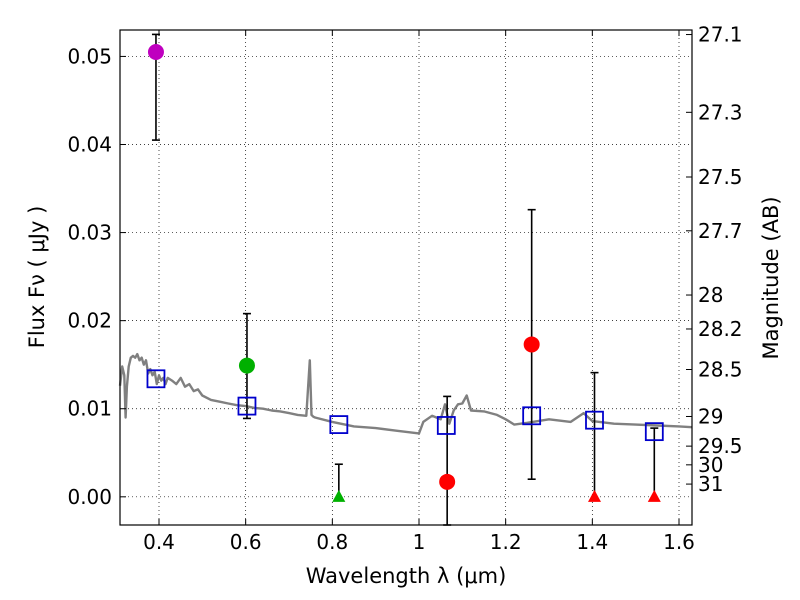 The width and height of the screenshot is (800, 600). Describe the element at coordinates (592, 542) in the screenshot. I see `x-tick-label: 1.4` at that location.